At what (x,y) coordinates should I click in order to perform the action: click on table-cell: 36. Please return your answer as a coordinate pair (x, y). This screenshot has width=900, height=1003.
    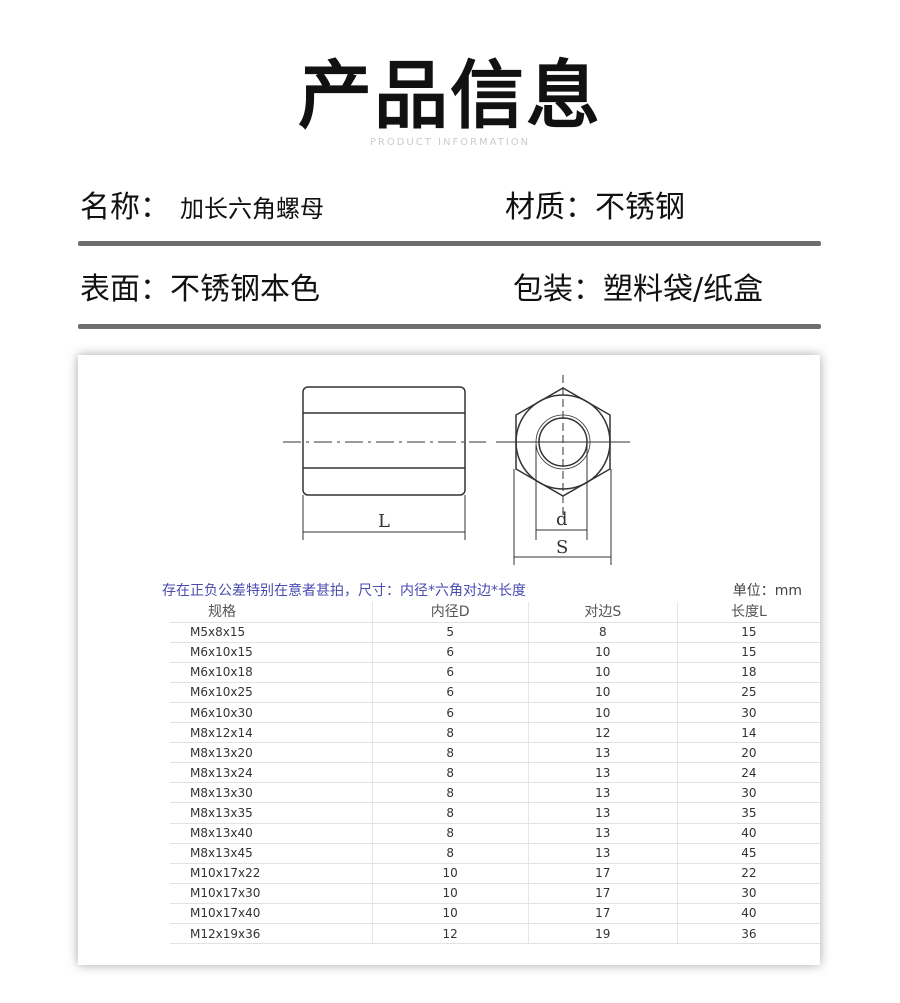
    Looking at the image, I should click on (748, 934).